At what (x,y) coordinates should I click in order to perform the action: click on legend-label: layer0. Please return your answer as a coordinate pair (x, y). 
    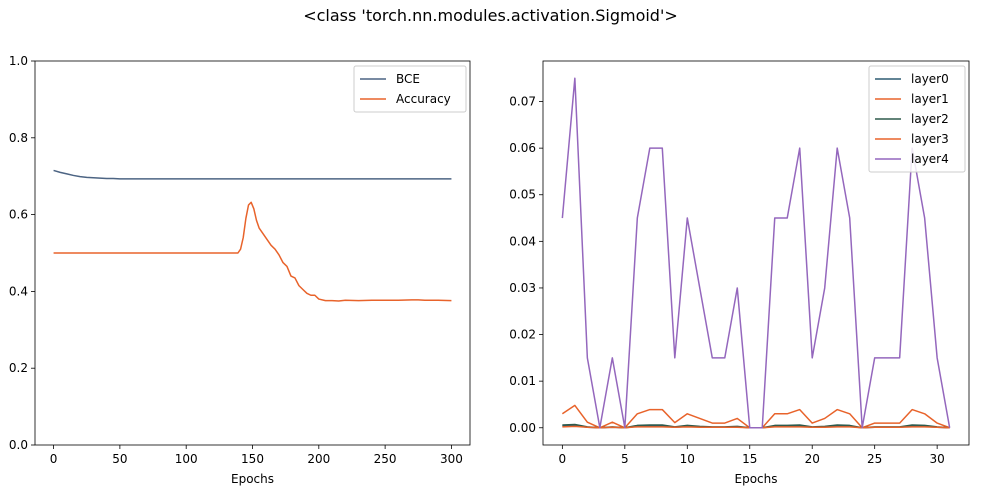
    Looking at the image, I should click on (930, 79).